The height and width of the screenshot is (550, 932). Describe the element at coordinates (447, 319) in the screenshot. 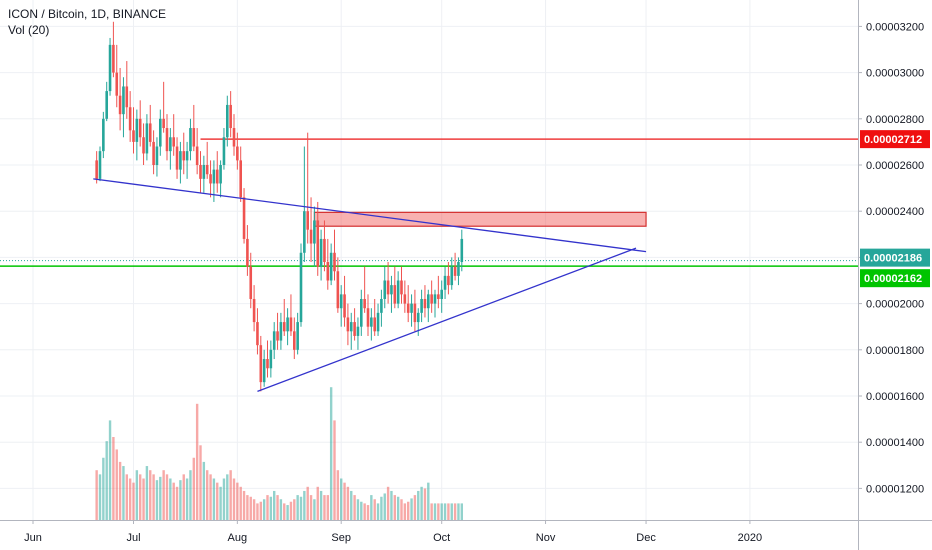

I see `ascending-trendline` at that location.